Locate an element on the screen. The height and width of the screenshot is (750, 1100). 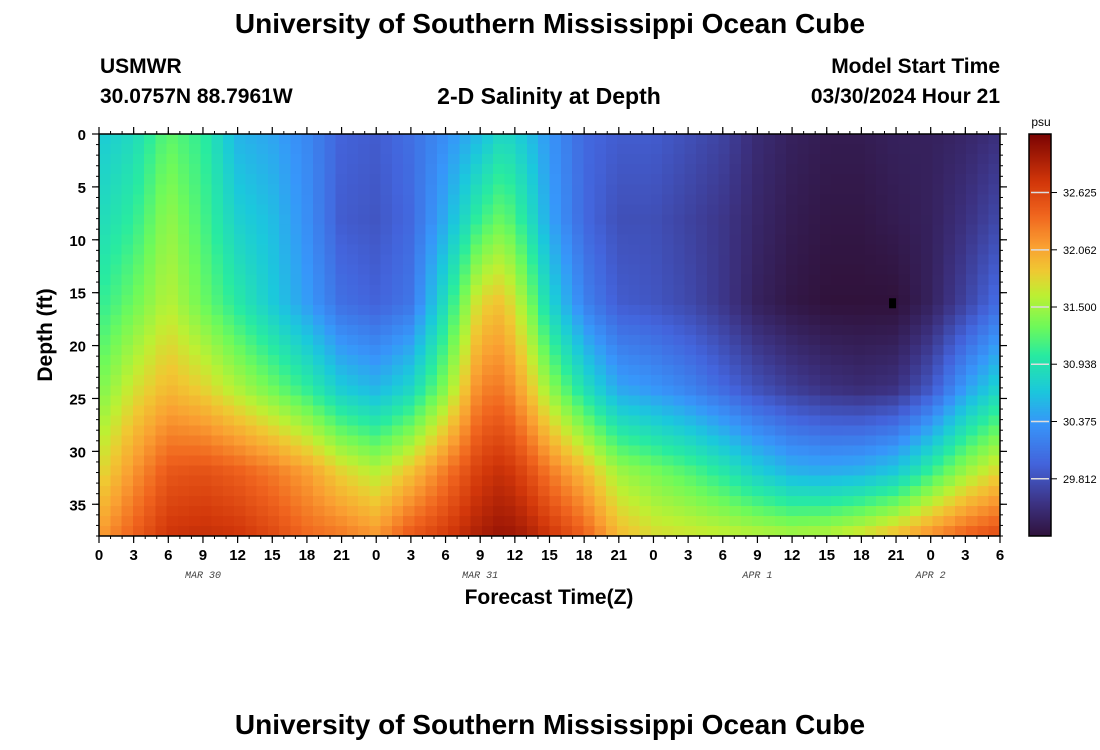
y-tick-label: 0 is located at coordinates (82, 135).